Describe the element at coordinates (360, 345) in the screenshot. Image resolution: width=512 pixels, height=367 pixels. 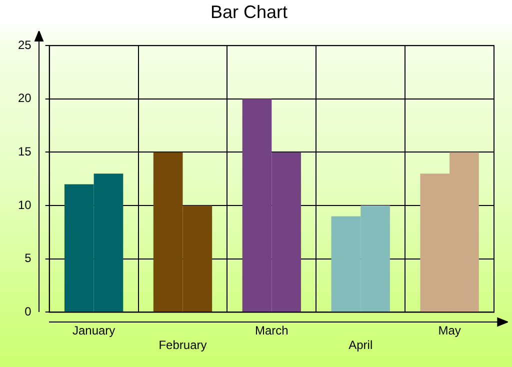
I see `x-tick-label: April` at that location.